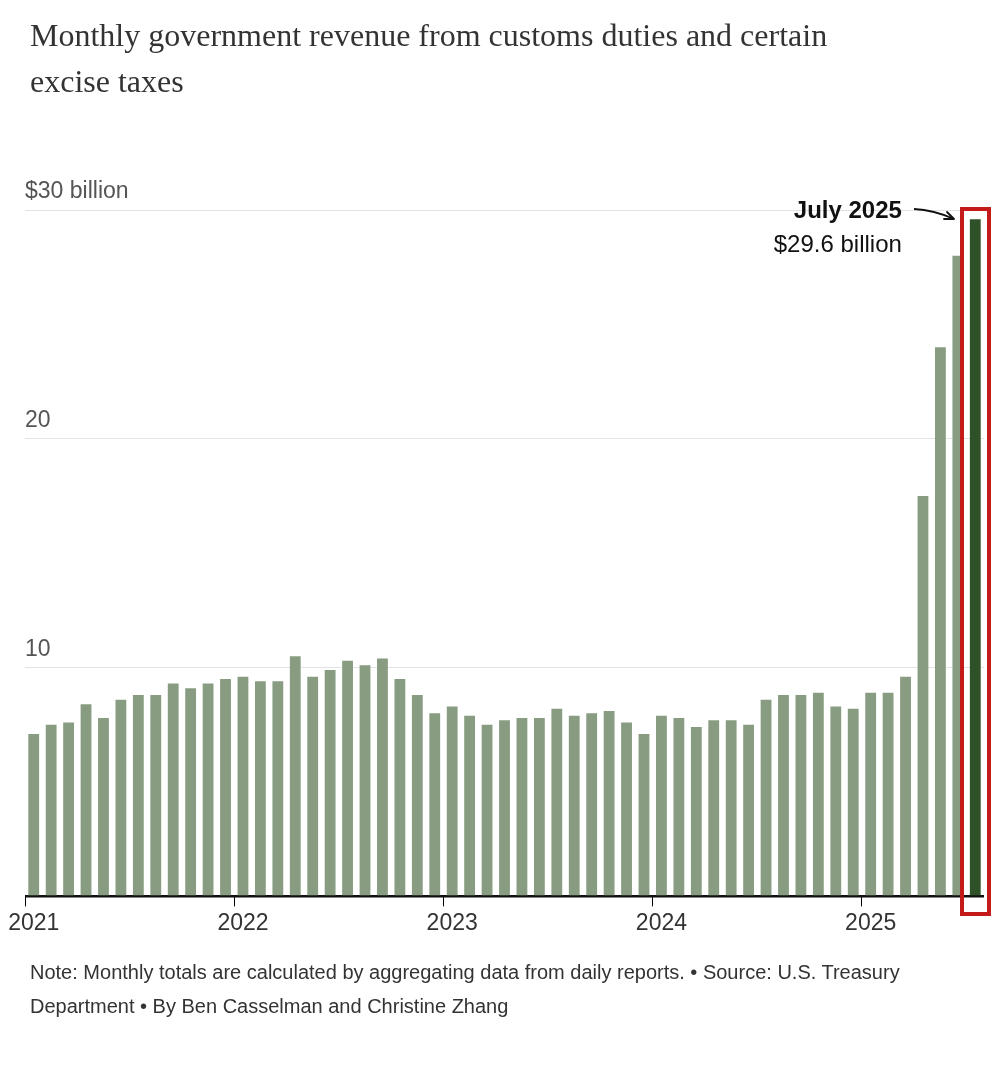 This screenshot has height=1091, width=996. Describe the element at coordinates (871, 921) in the screenshot. I see `x-tick-label: 2025` at that location.